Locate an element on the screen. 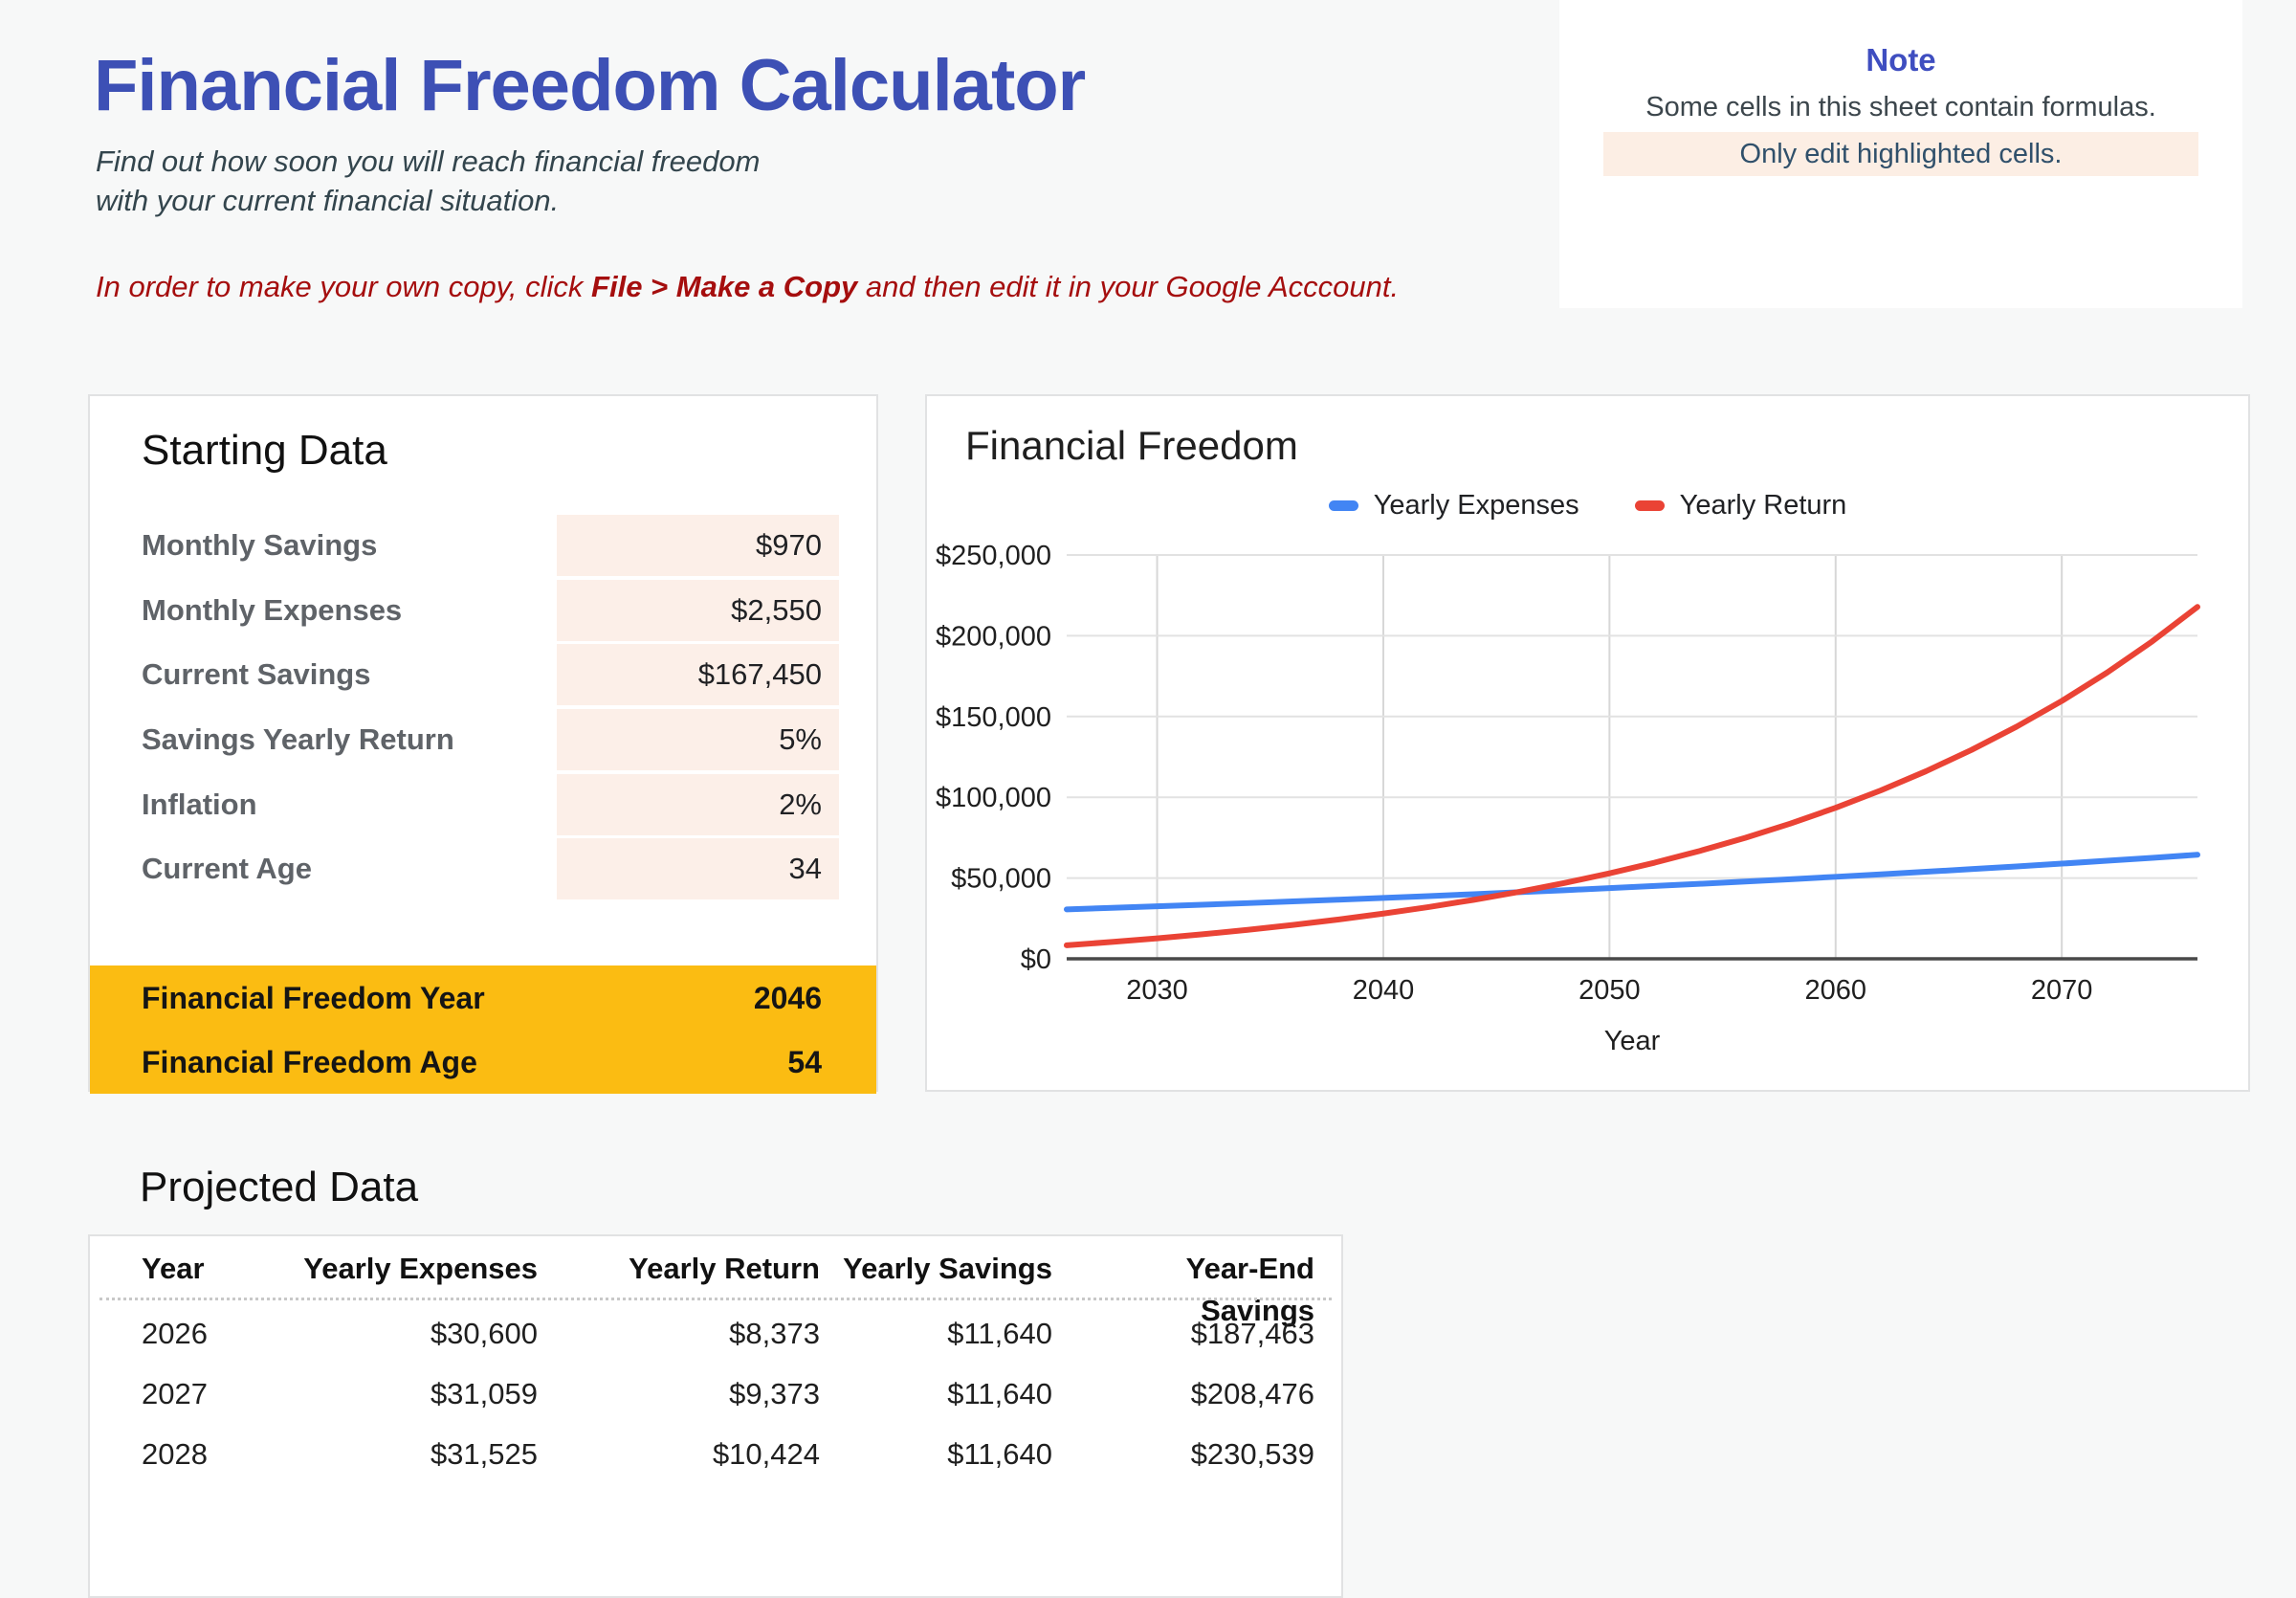 Image resolution: width=2296 pixels, height=1598 pixels. legend-label: Yearly Return is located at coordinates (1763, 505).